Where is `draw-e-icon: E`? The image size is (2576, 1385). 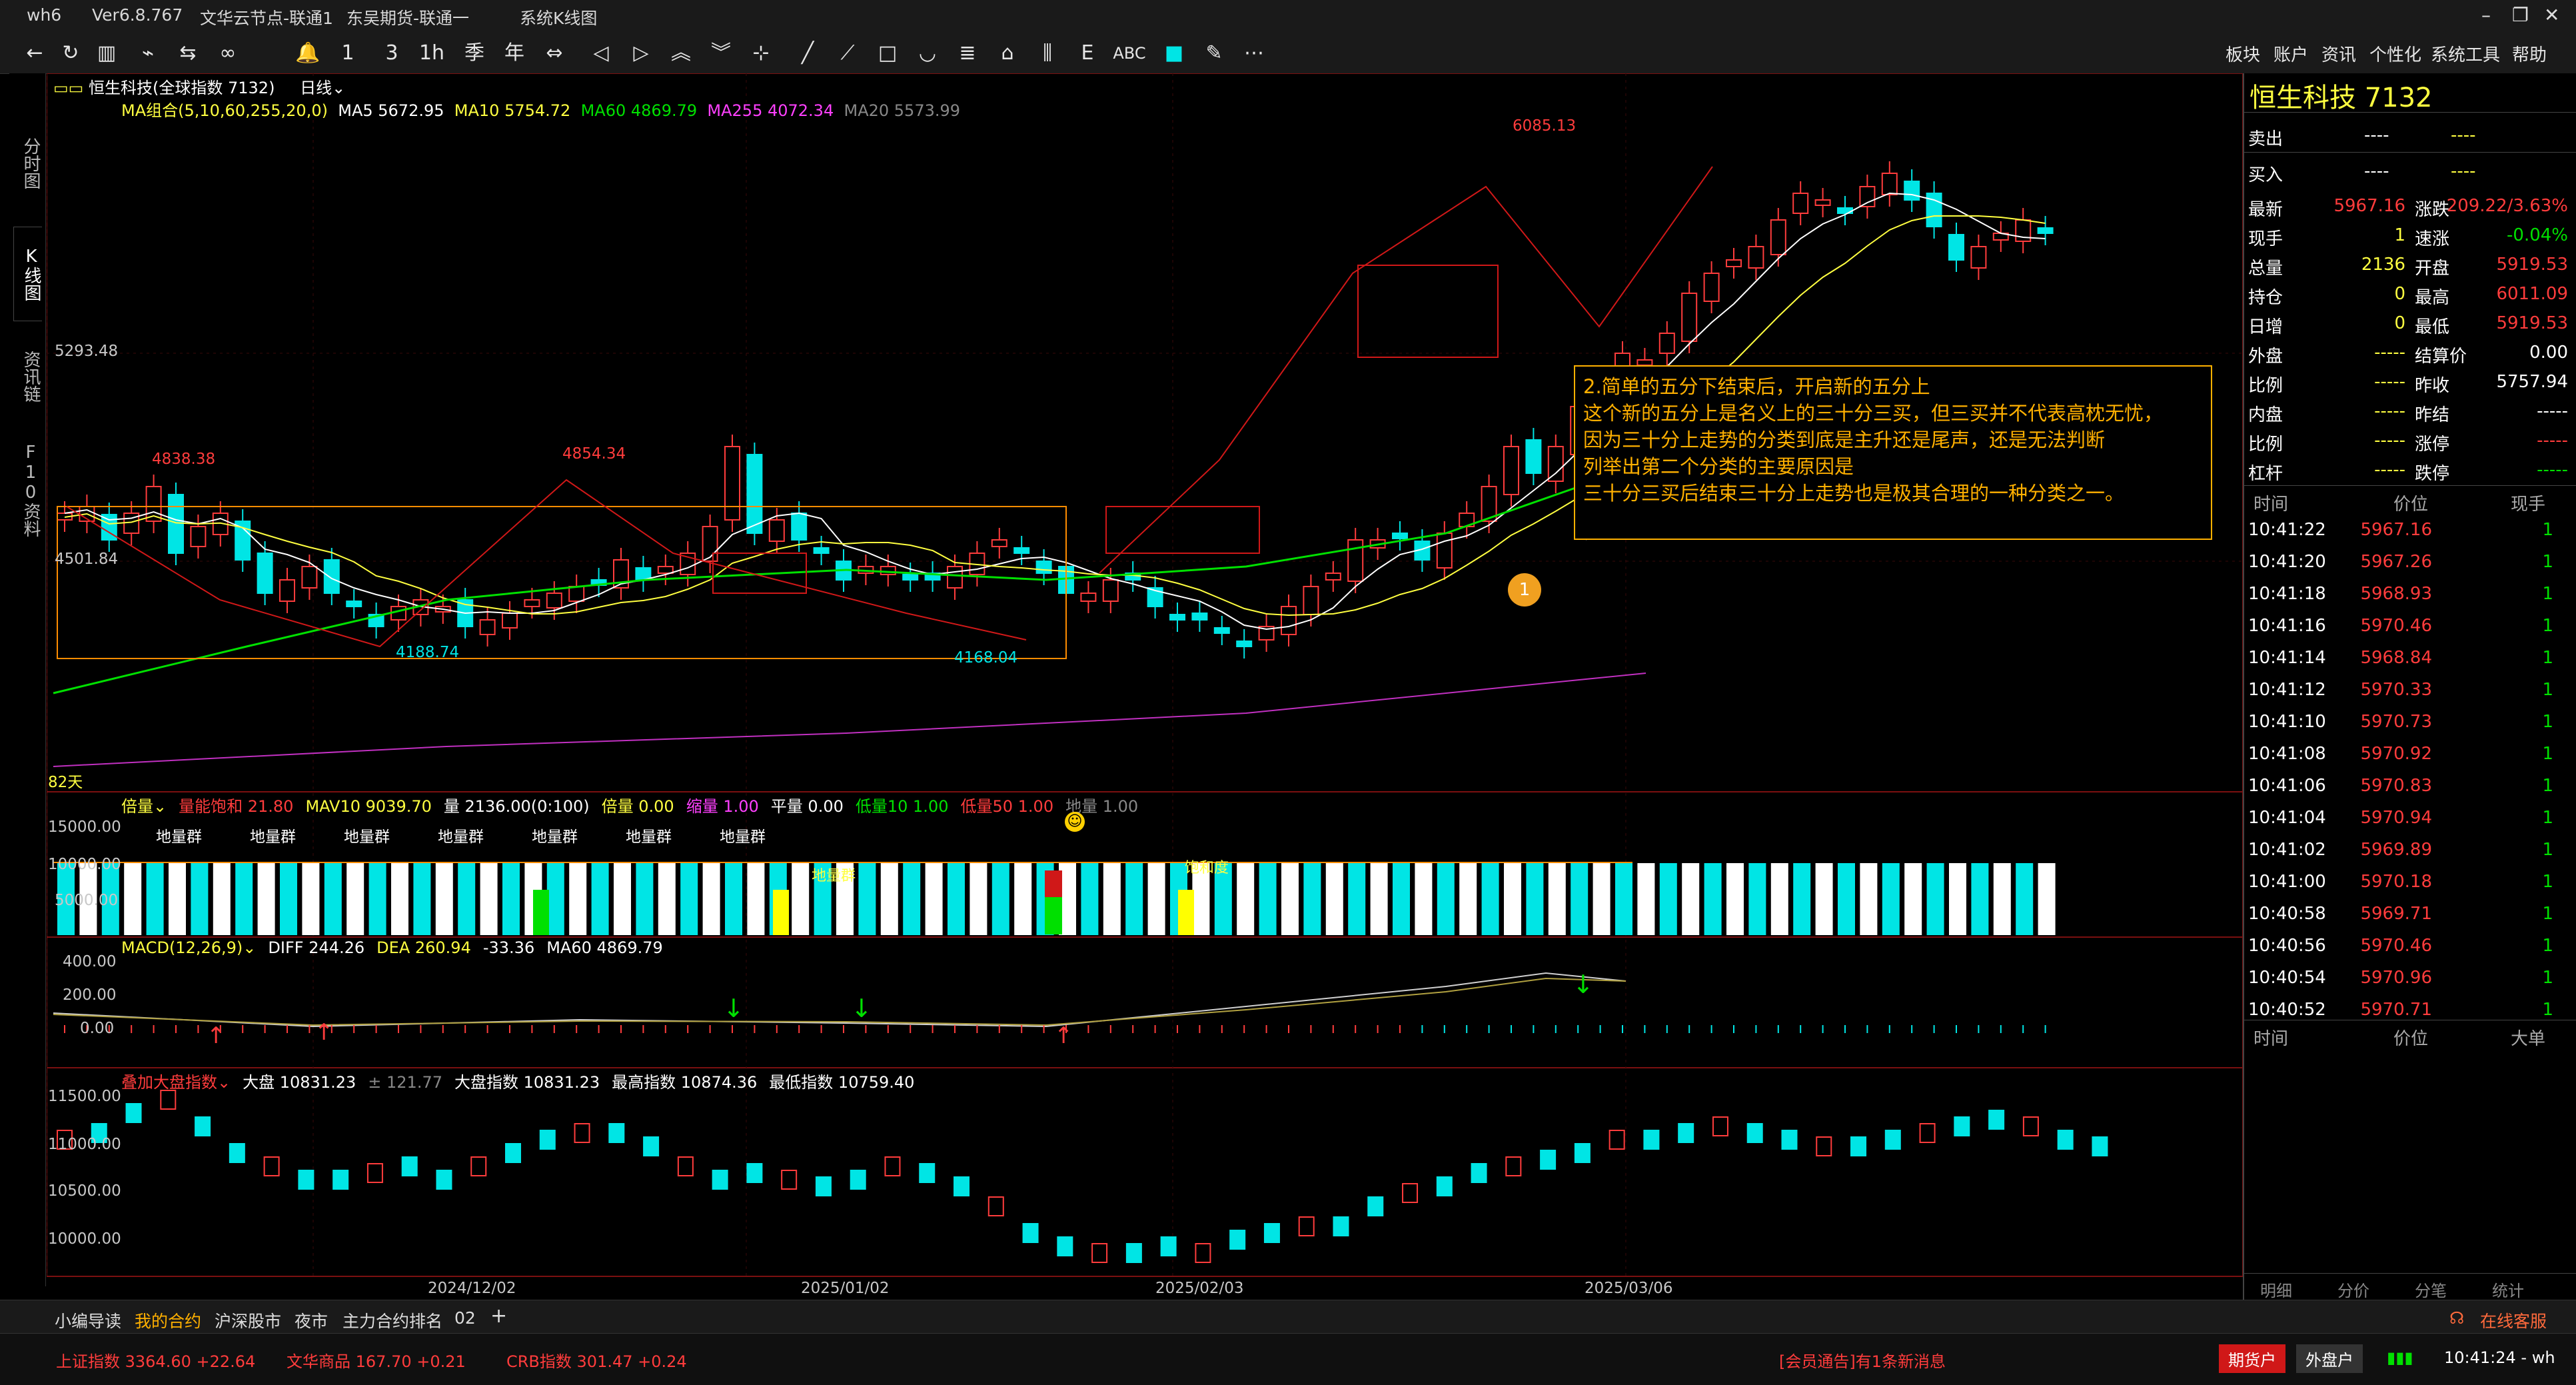
draw-e-icon: E is located at coordinates (1087, 53).